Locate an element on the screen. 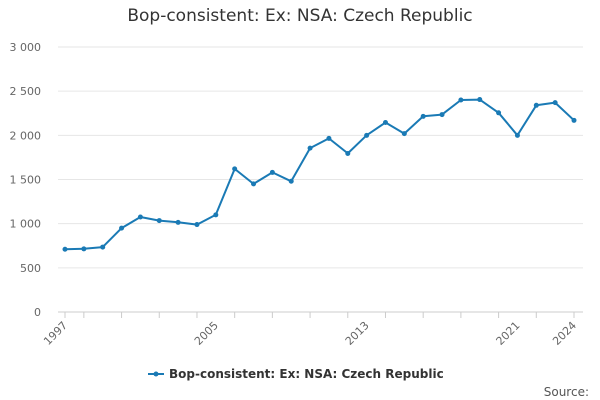 This screenshot has height=400, width=600. y-tick-label: 1 000 is located at coordinates (26, 224).